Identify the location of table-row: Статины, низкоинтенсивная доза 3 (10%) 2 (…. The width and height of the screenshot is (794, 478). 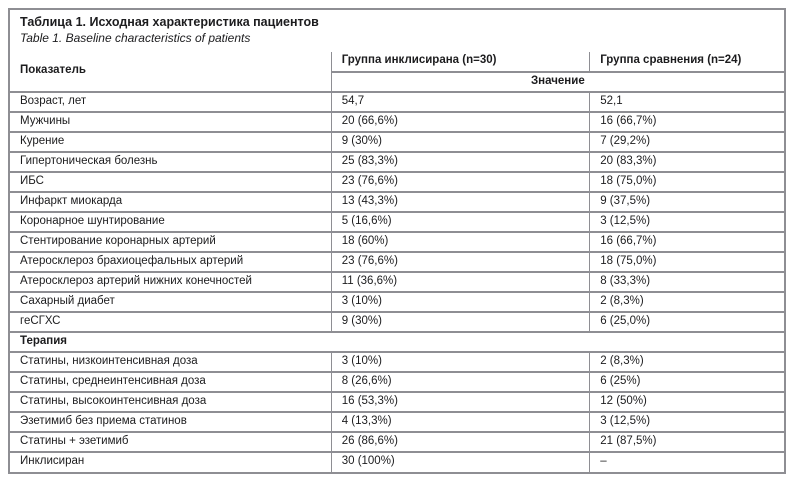
(397, 361).